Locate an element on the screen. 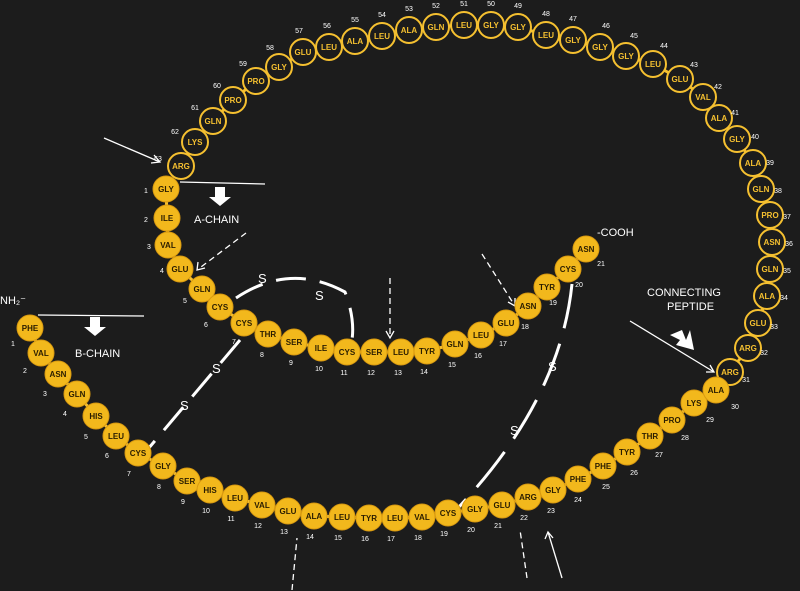 This screenshot has height=591, width=800. residue-number: 13 is located at coordinates (398, 373).